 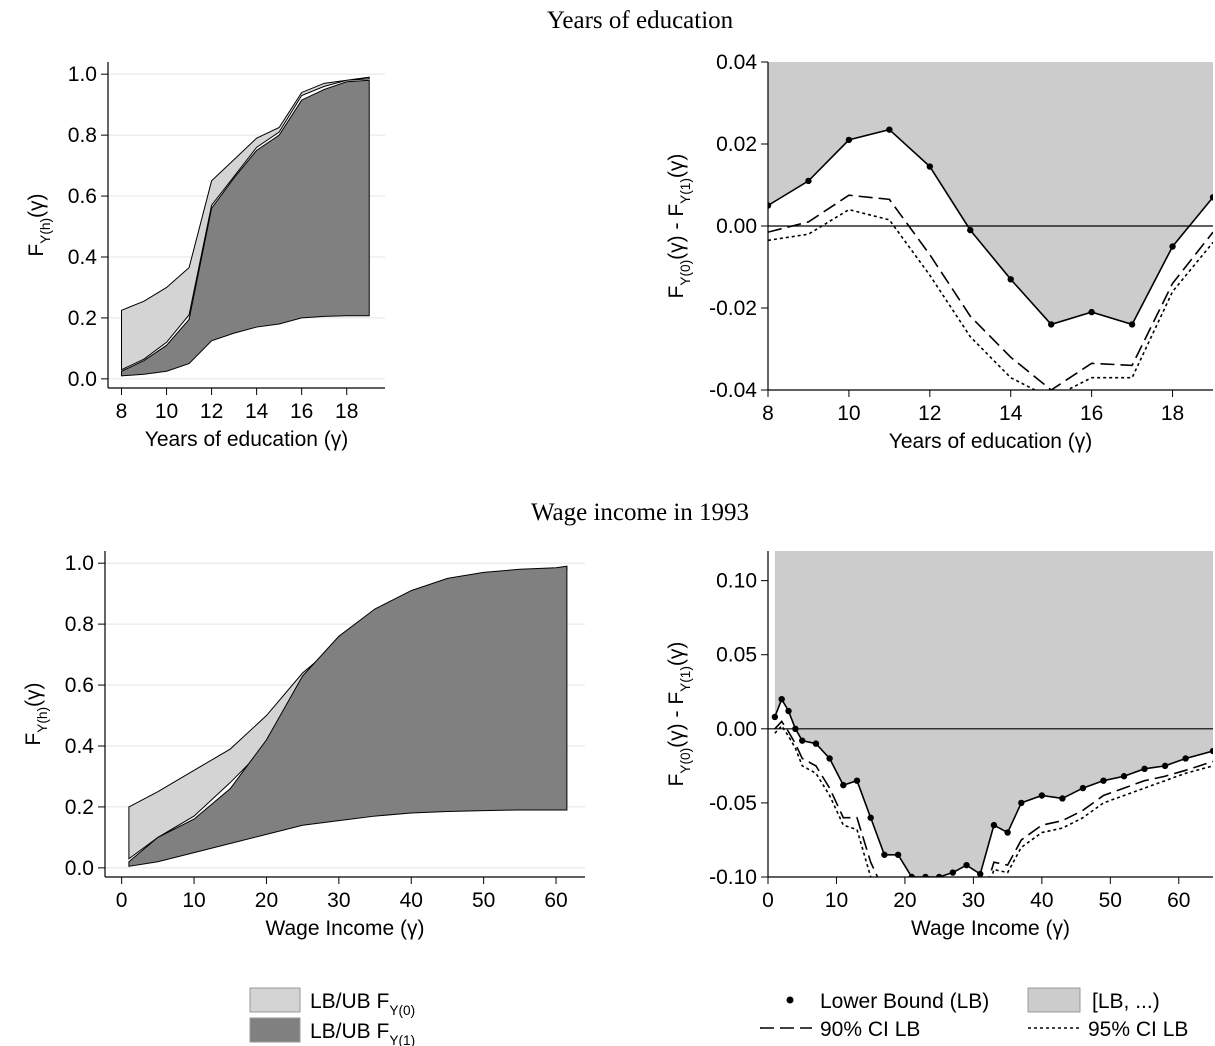 What do you see at coordinates (736, 581) in the screenshot?
I see `y-tick-label: 0.10` at bounding box center [736, 581].